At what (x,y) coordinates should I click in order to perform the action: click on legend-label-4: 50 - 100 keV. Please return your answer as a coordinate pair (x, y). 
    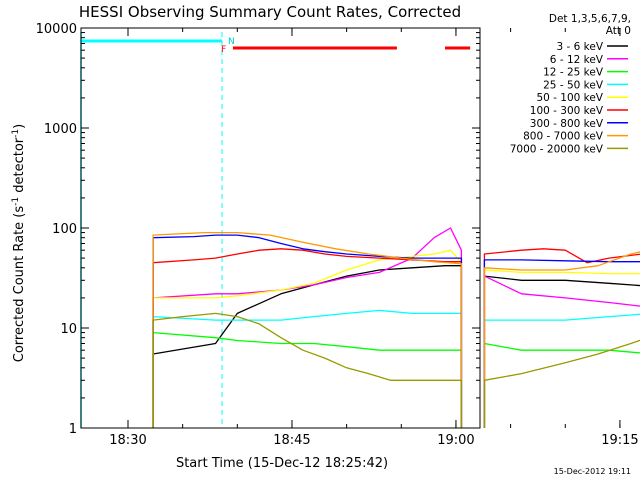
    Looking at the image, I should click on (569, 98).